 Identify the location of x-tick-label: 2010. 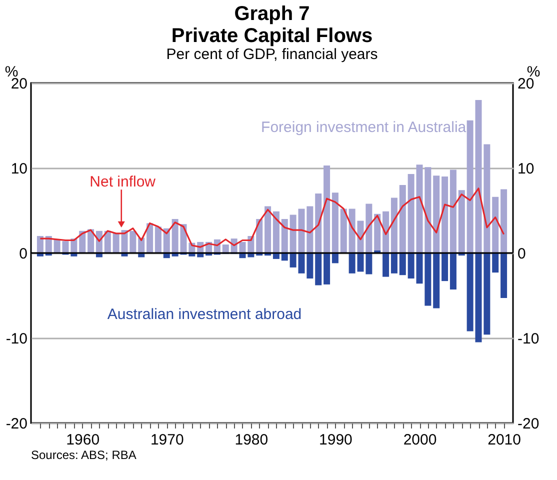
(504, 440).